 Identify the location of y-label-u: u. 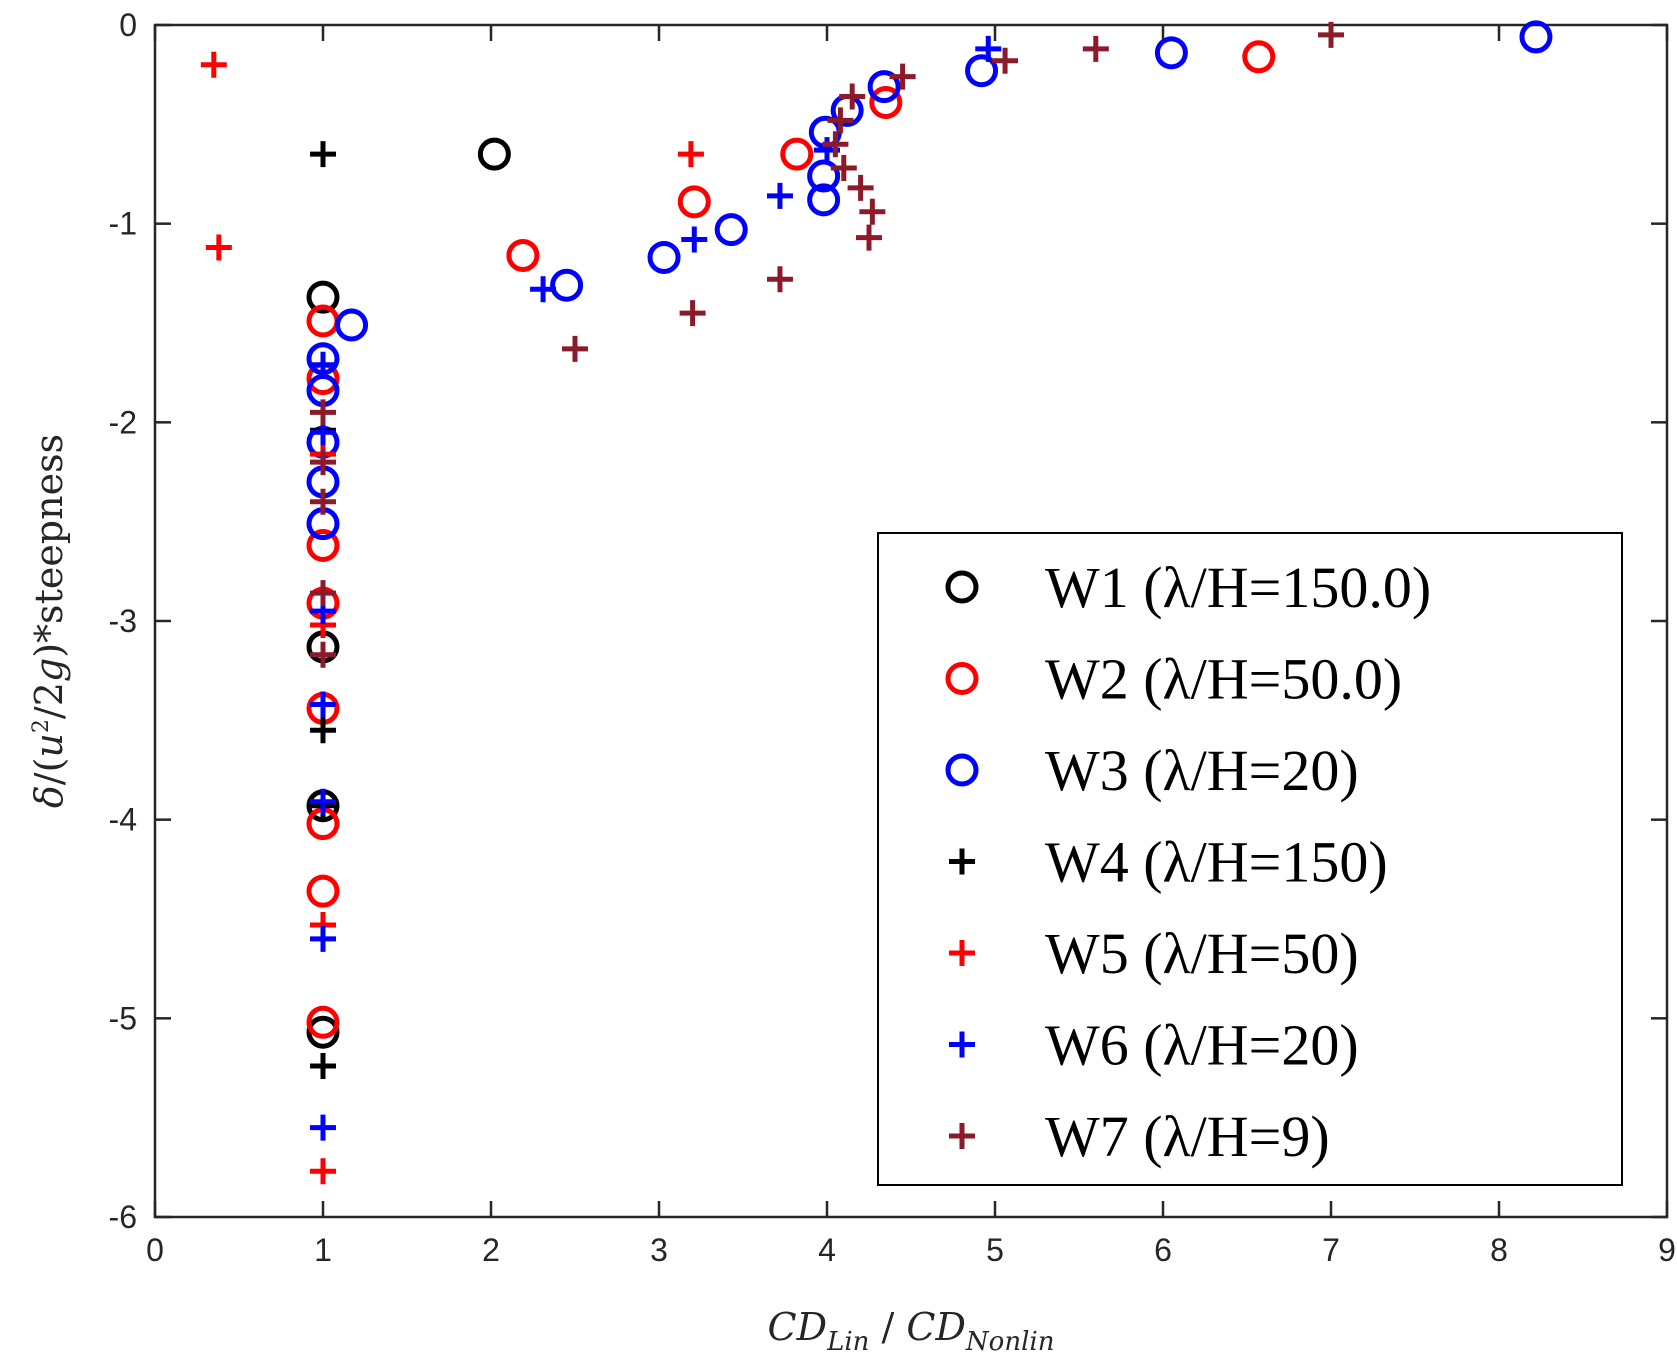
(49, 745).